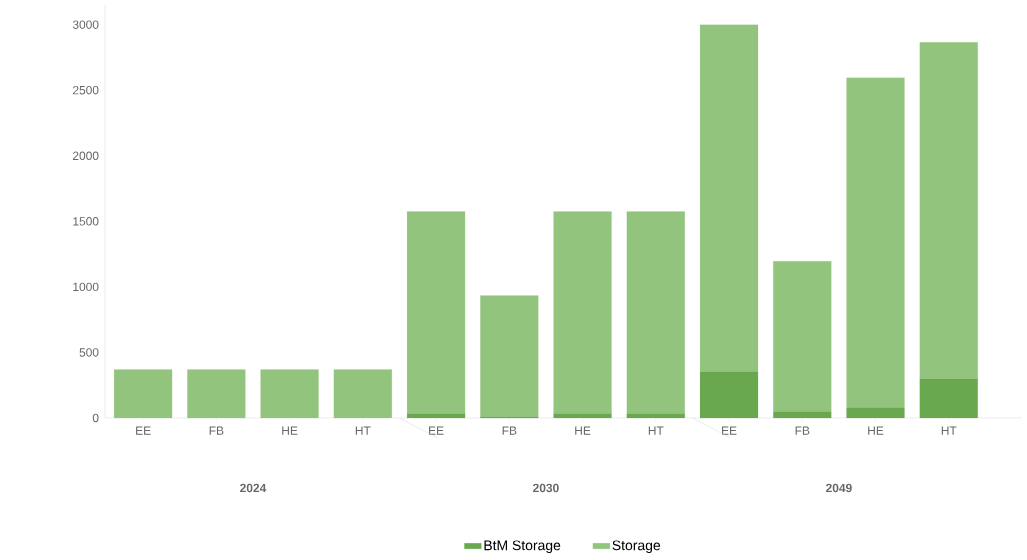  I want to click on y-tick-label: 1000, so click(86, 287).